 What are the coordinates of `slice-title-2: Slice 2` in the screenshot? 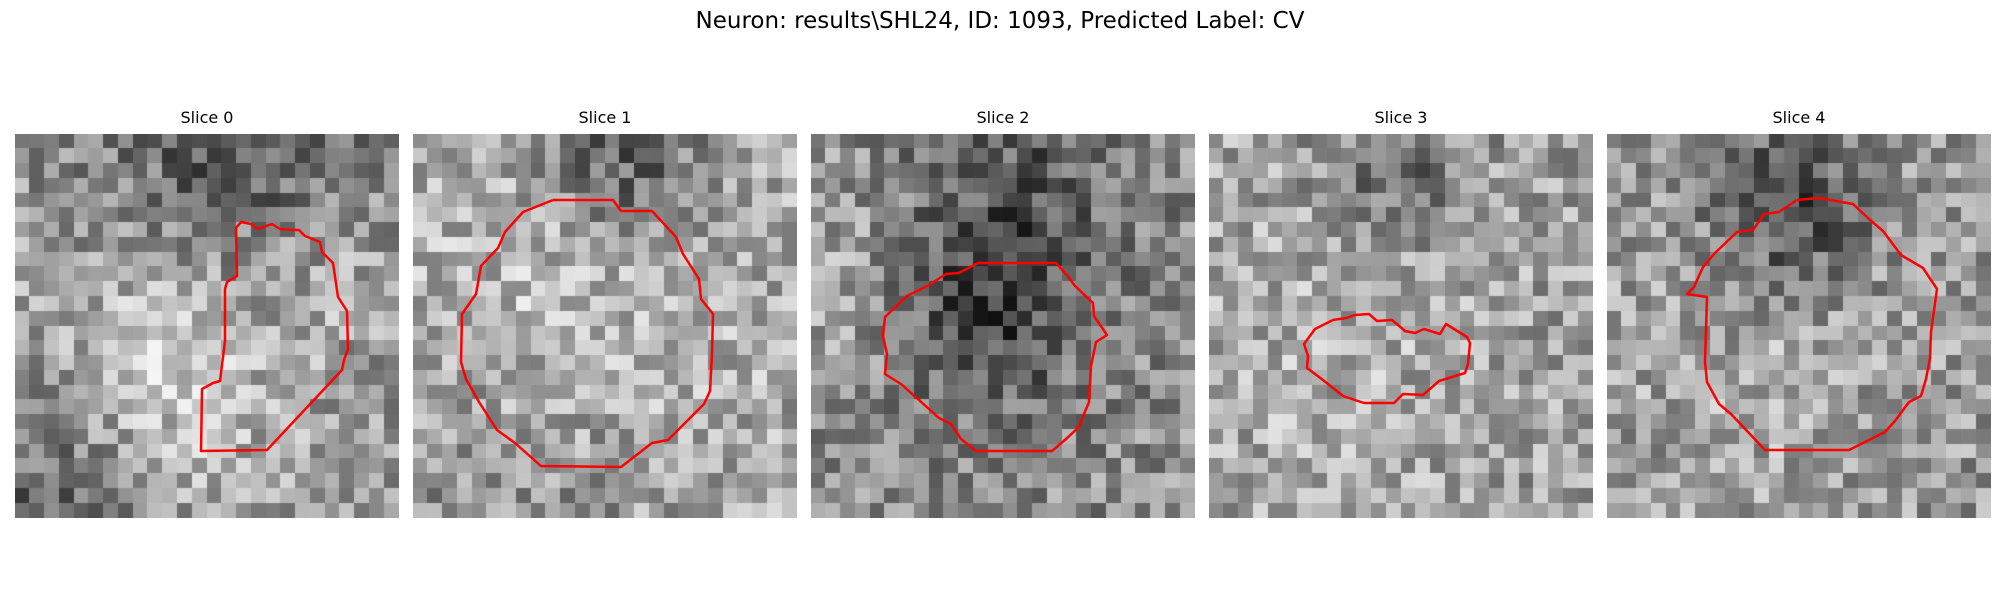 It's located at (1003, 117).